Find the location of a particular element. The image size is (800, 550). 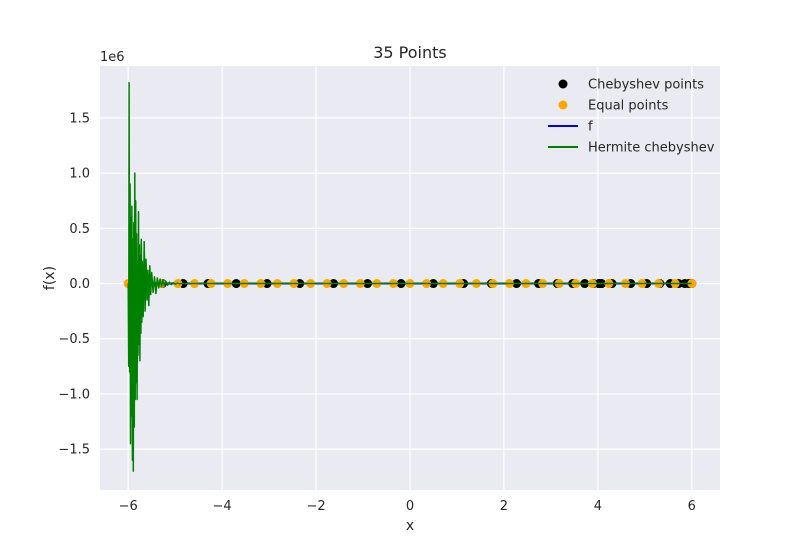

y-tick-label: −1.5 is located at coordinates (74, 450).